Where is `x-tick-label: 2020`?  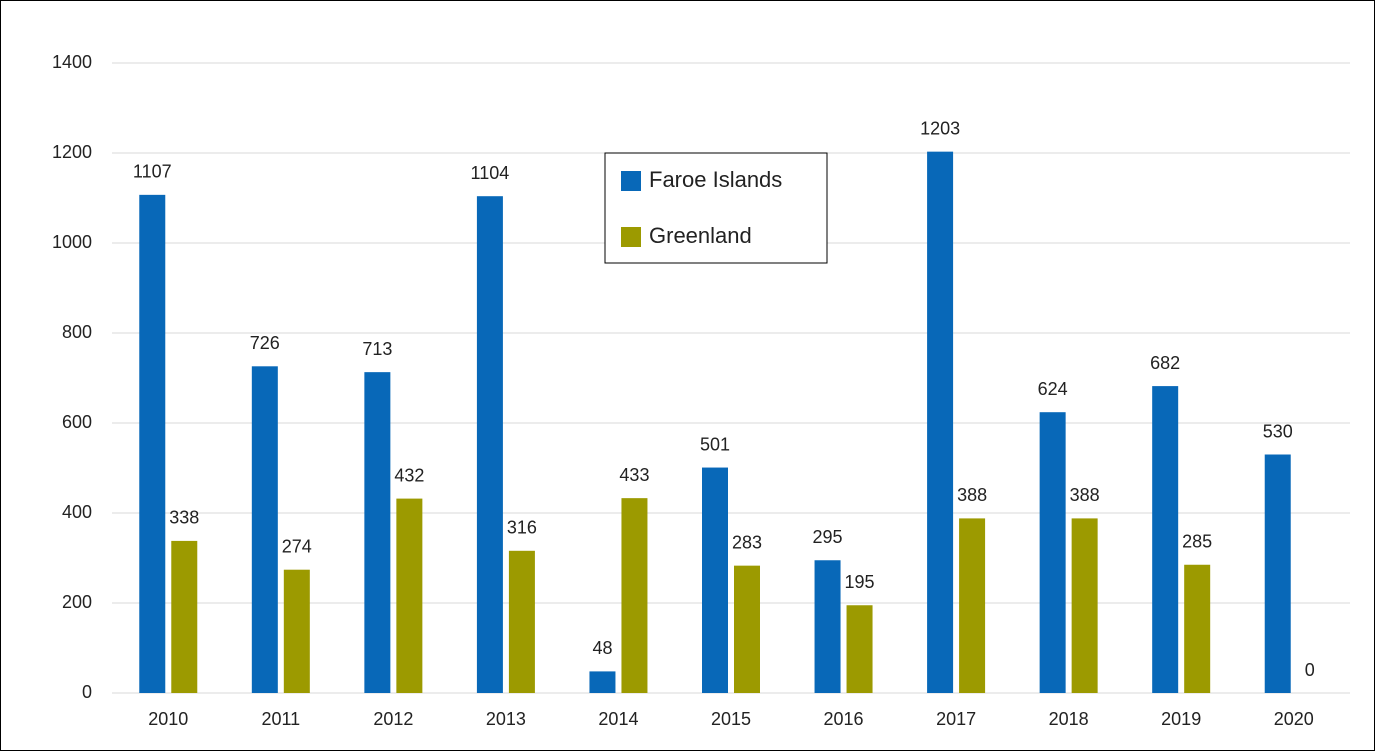
x-tick-label: 2020 is located at coordinates (1294, 719).